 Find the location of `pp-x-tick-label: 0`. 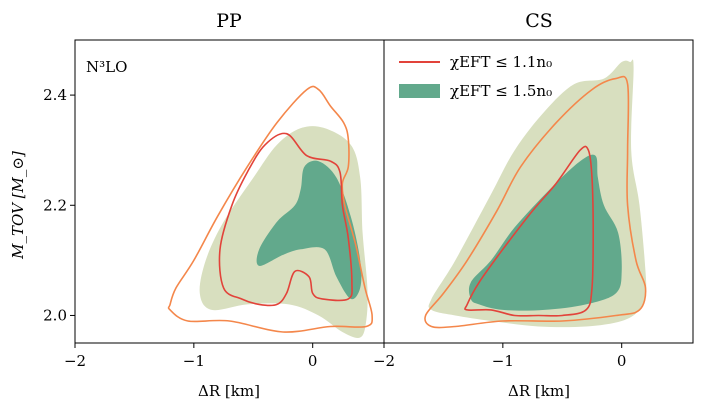

pp-x-tick-label: 0 is located at coordinates (313, 361).